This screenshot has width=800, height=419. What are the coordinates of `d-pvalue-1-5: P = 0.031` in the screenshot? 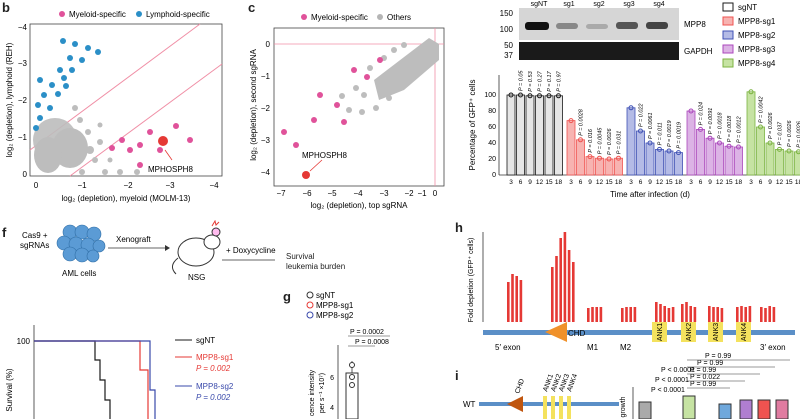 It's located at (620, 143).